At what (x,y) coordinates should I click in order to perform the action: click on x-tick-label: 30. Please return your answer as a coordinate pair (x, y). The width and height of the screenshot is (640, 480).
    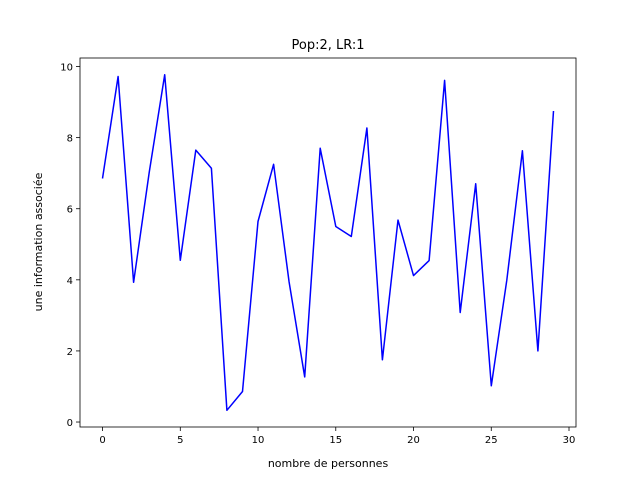
    Looking at the image, I should click on (569, 440).